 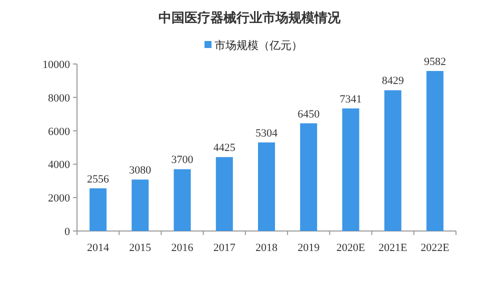 I want to click on y-tick-label: 6000, so click(x=59, y=132).